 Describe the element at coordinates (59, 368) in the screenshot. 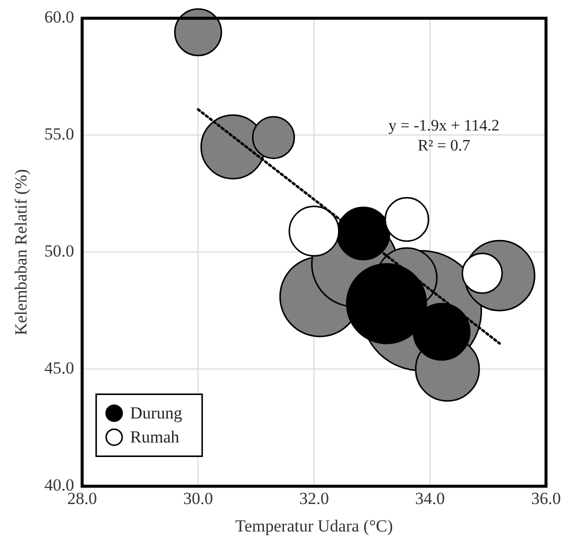

I see `y-tick-label: 45.0` at that location.